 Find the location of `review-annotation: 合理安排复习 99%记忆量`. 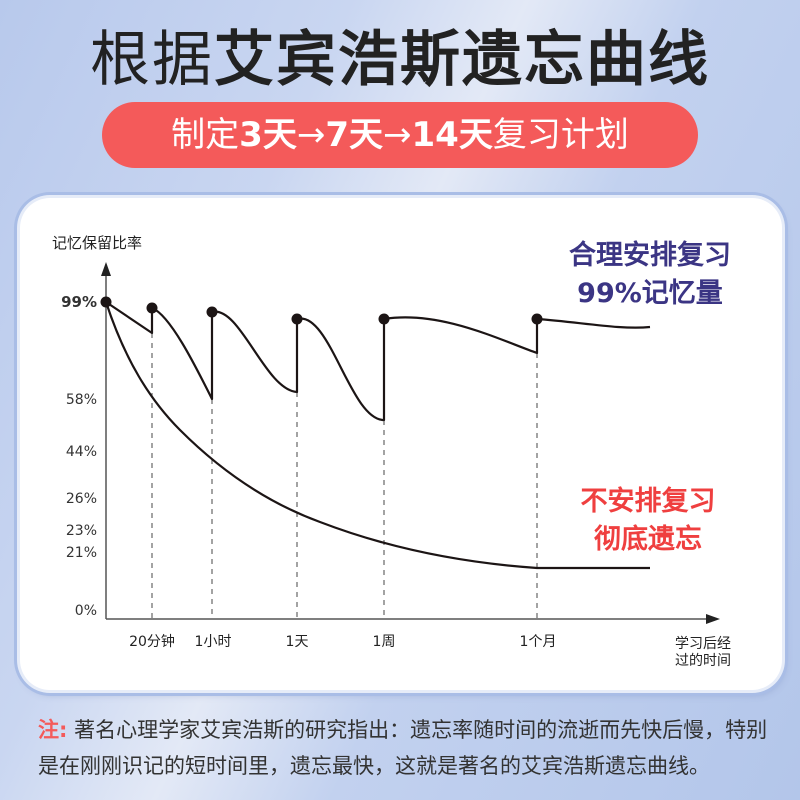

review-annotation: 合理安排复习 99%记忆量 is located at coordinates (650, 274).